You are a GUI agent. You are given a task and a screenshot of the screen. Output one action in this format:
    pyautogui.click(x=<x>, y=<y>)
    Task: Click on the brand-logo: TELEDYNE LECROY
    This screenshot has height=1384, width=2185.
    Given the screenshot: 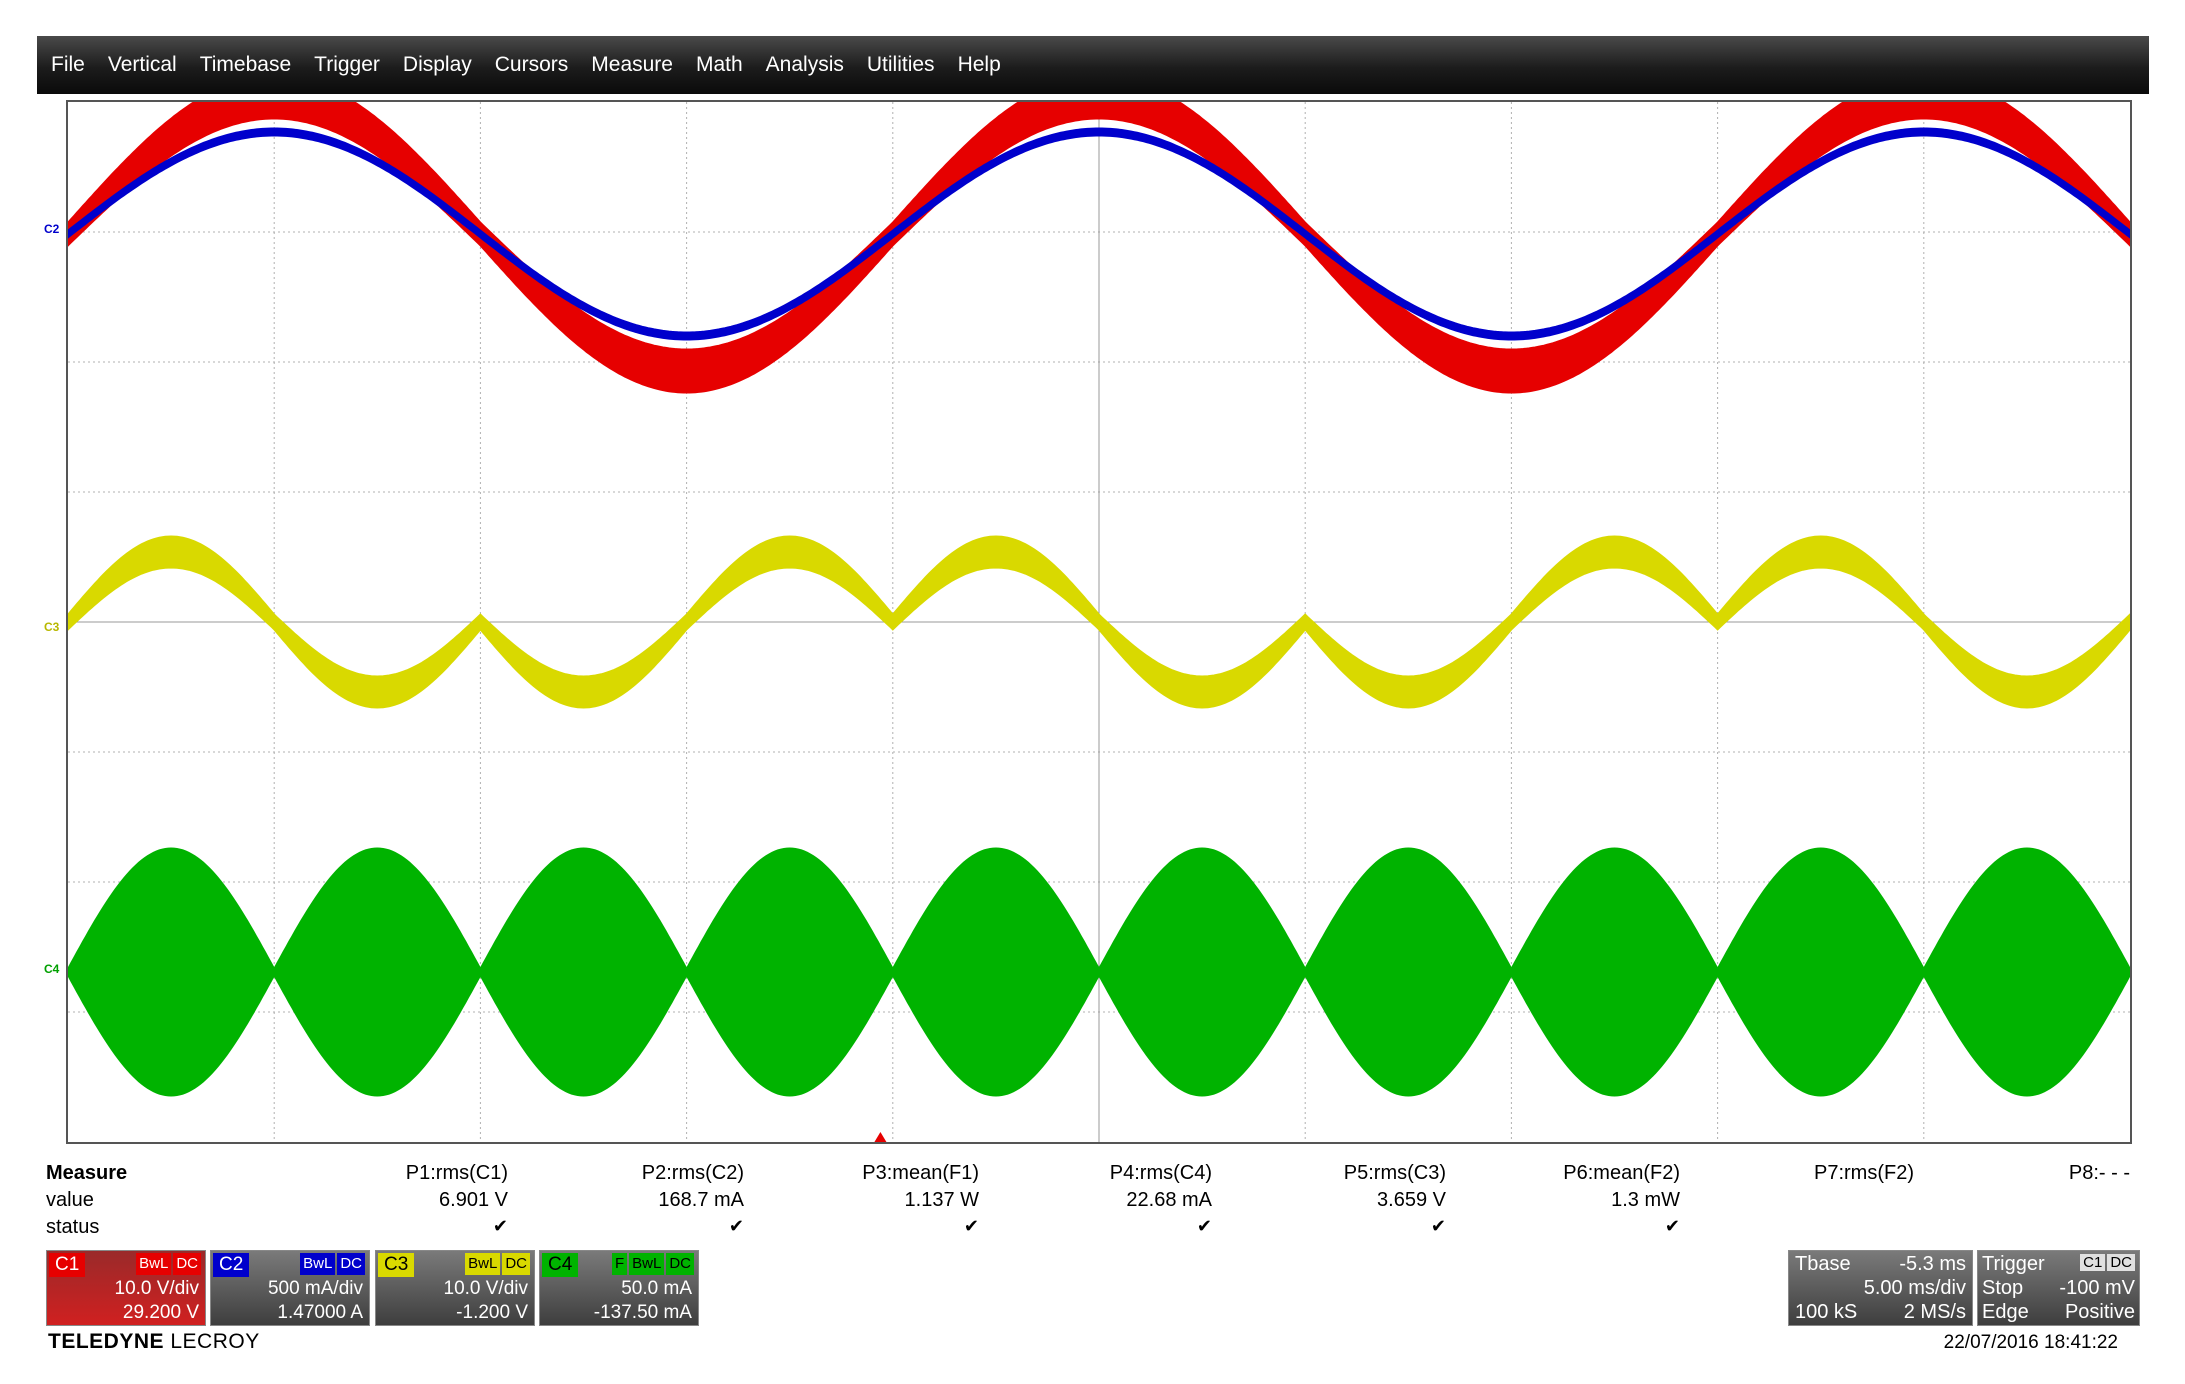 What is the action you would take?
    pyautogui.click(x=154, y=1341)
    